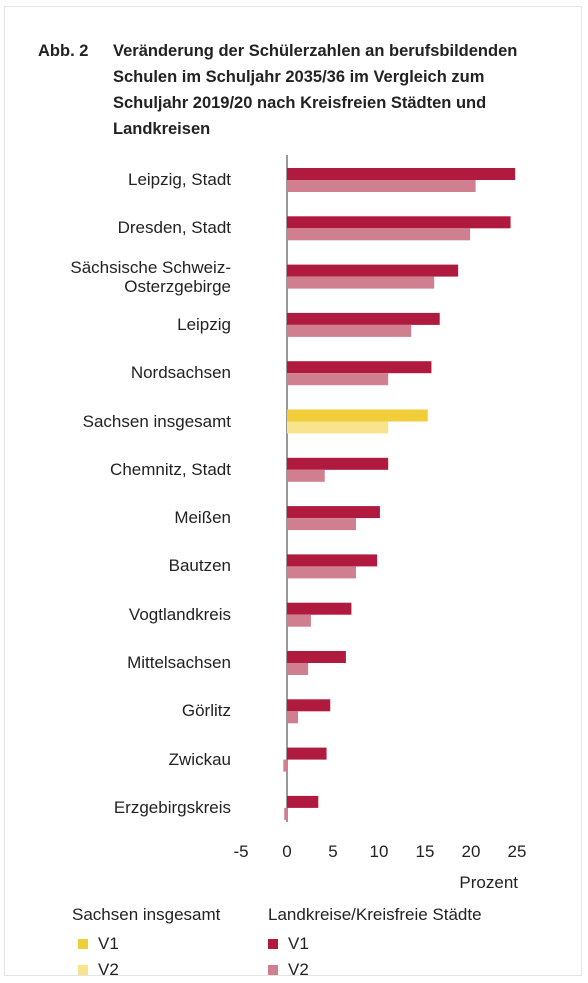  What do you see at coordinates (199, 566) in the screenshot?
I see `y-tick-label: Bautzen` at bounding box center [199, 566].